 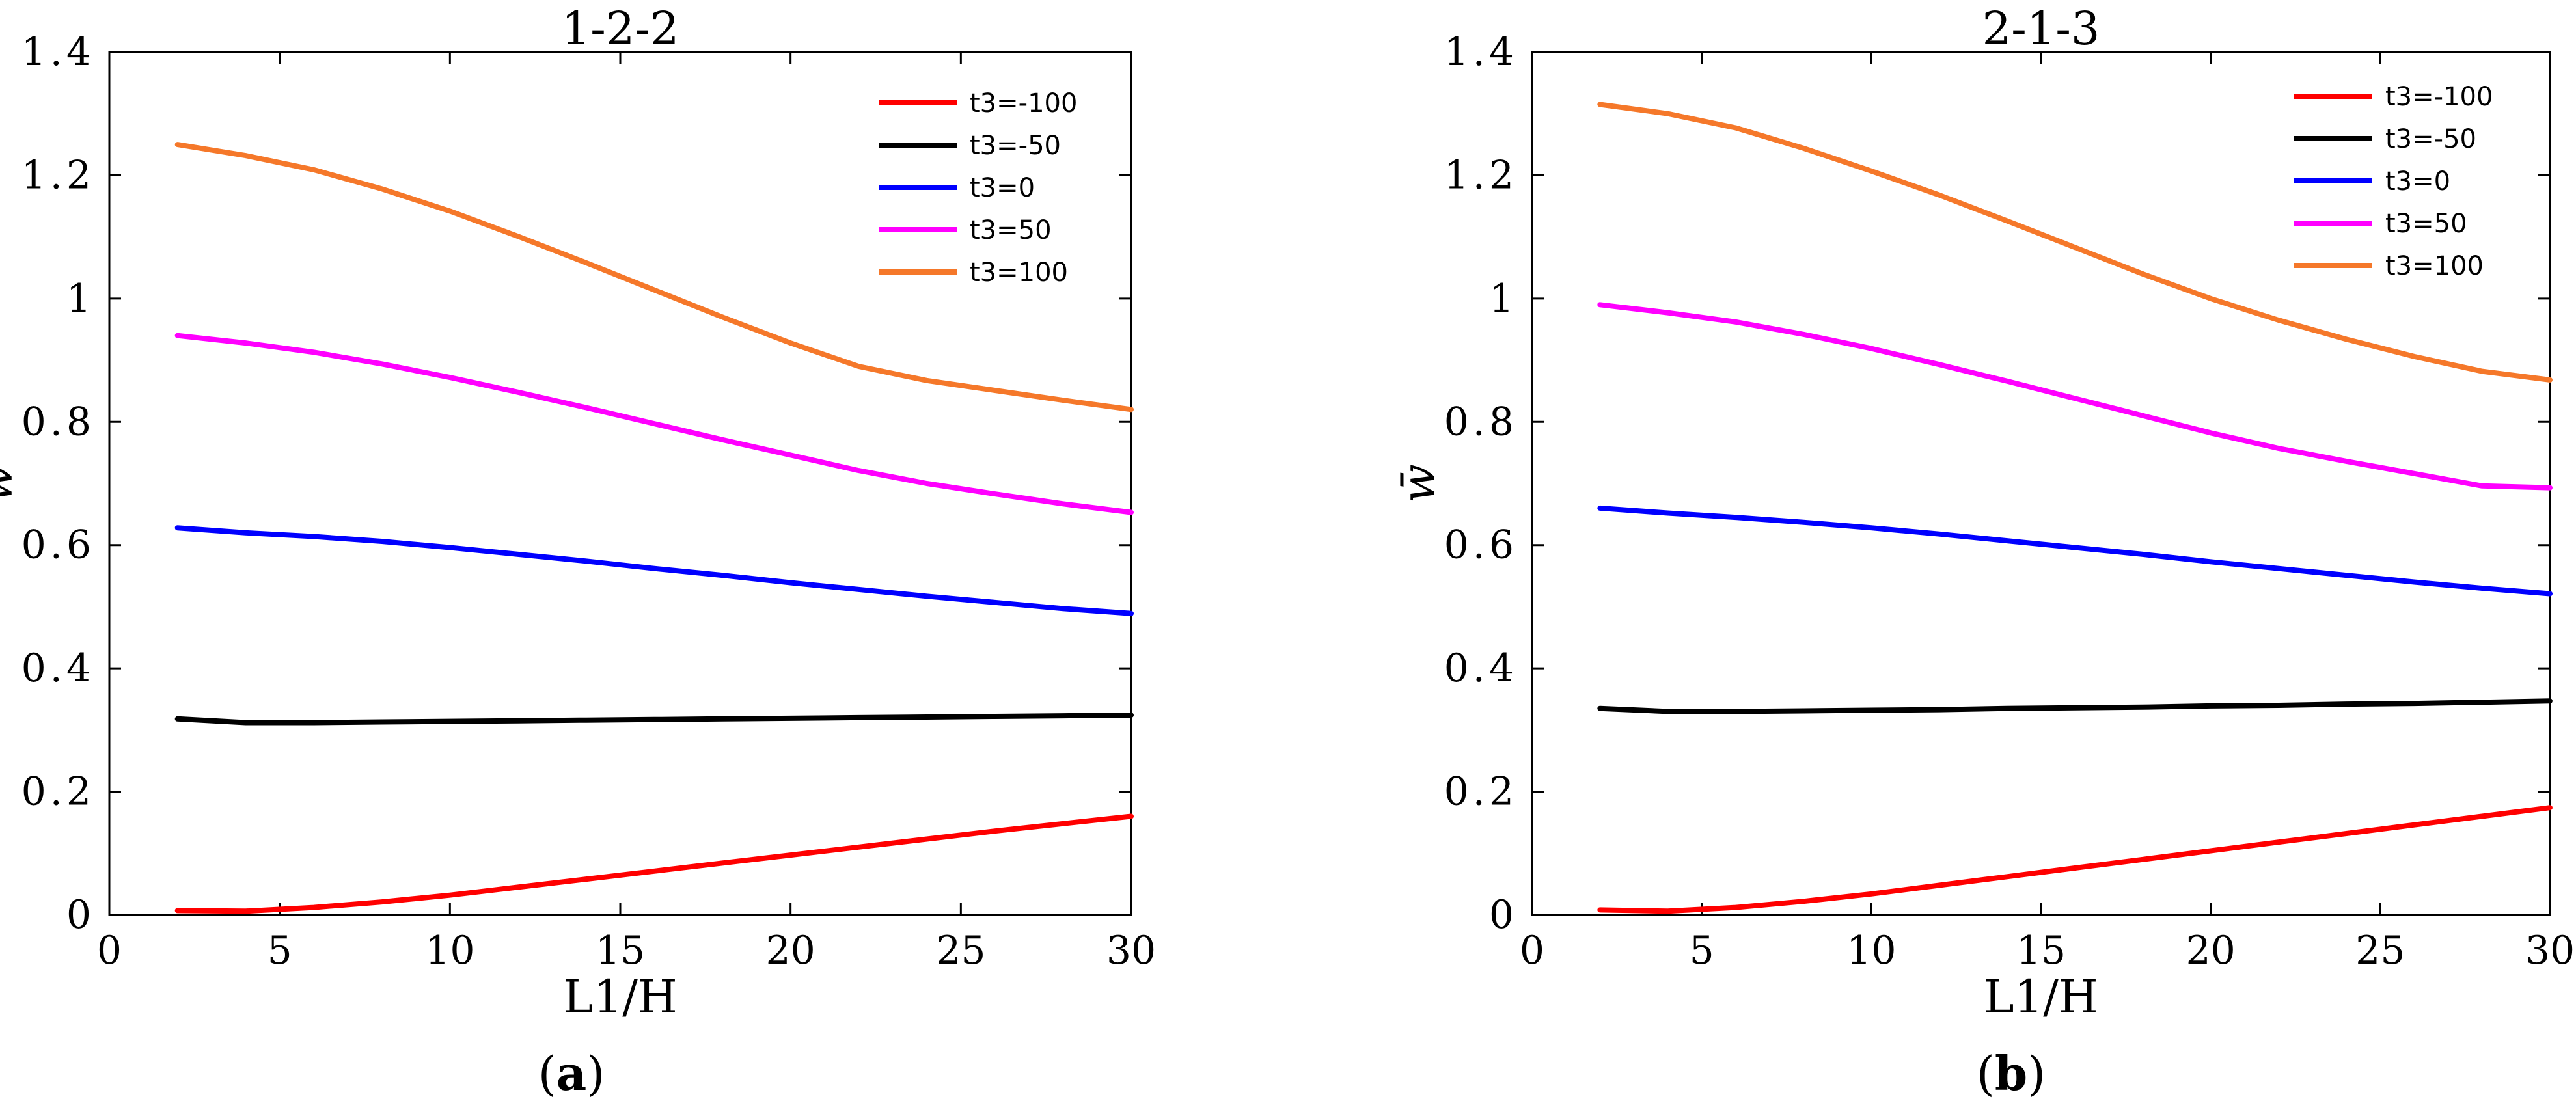 I want to click on panel-letter: a, so click(x=571, y=1073).